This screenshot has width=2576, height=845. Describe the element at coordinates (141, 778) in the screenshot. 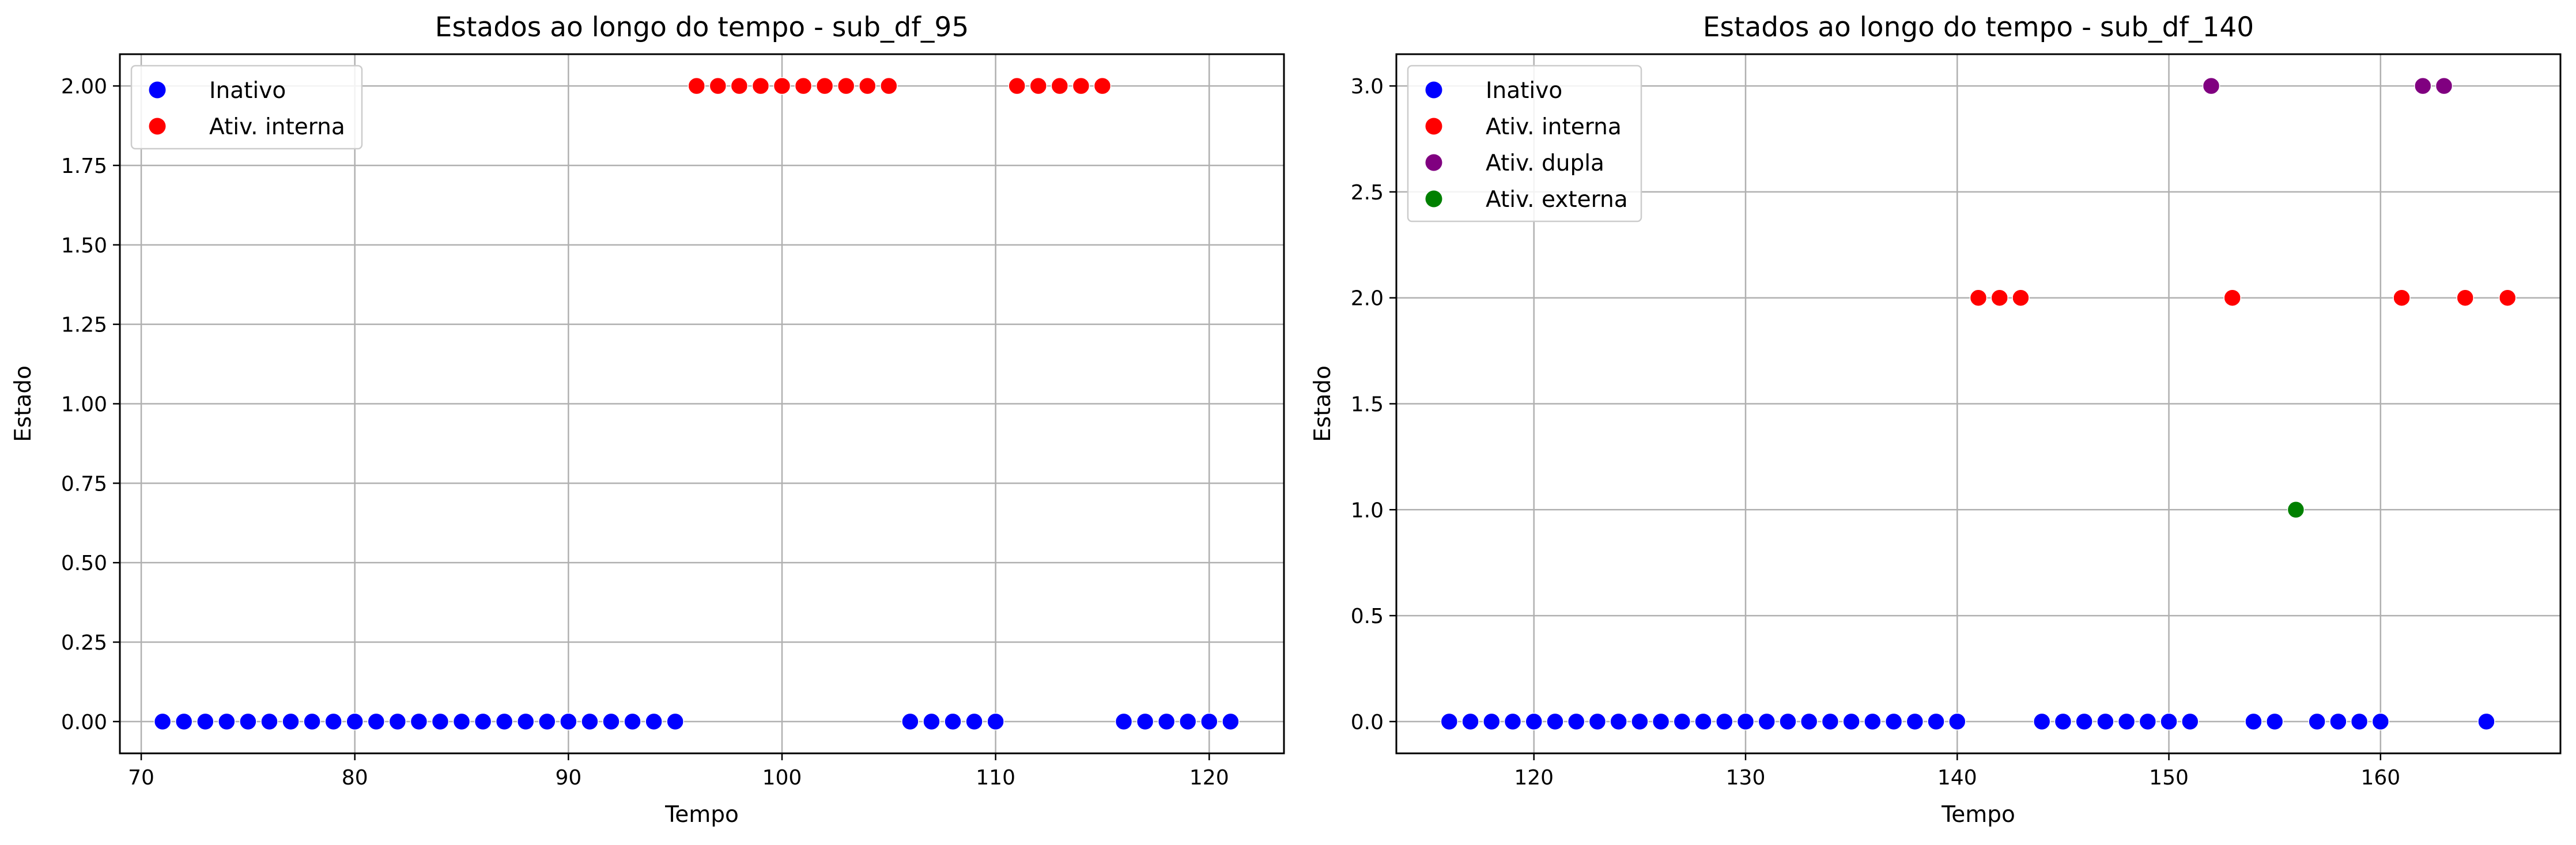

I see `x-tick-label: 70` at that location.